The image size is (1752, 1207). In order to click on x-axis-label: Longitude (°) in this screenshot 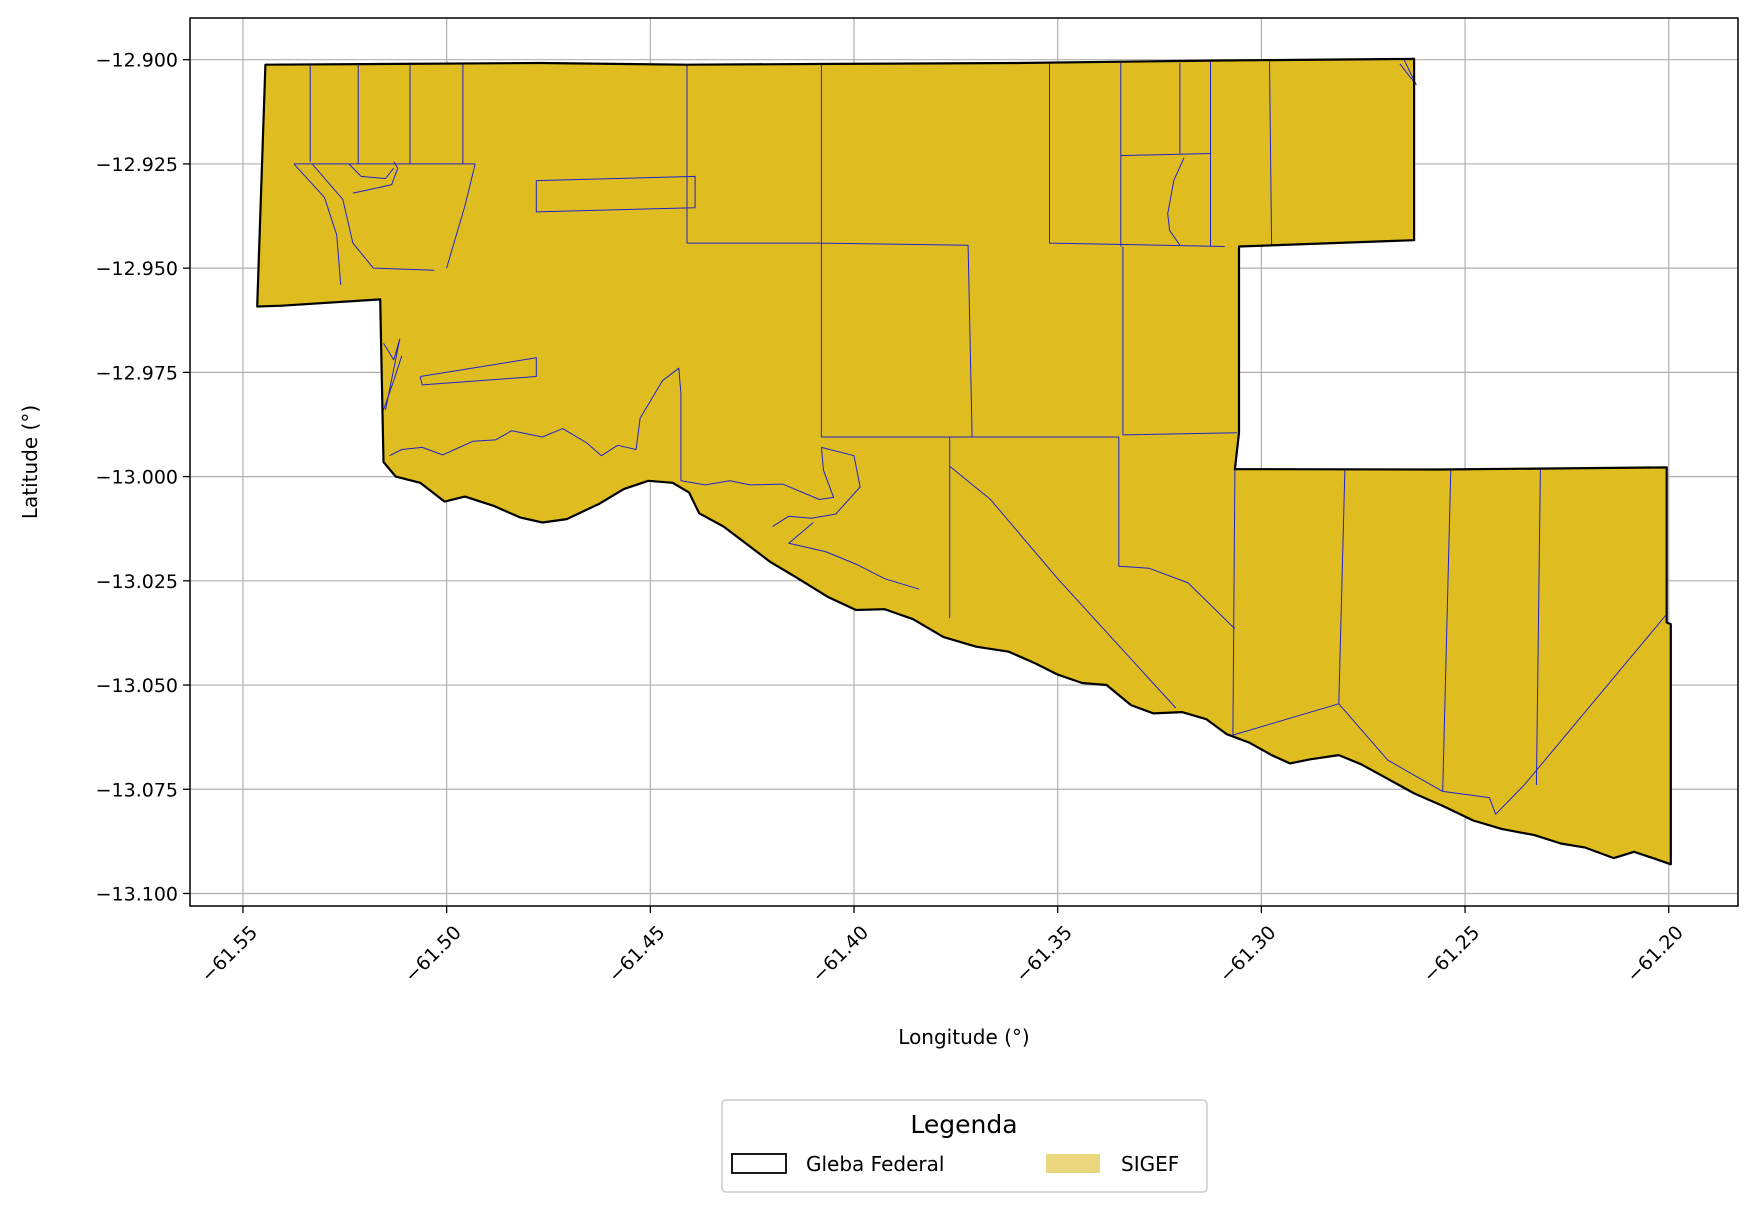, I will do `click(963, 1037)`.